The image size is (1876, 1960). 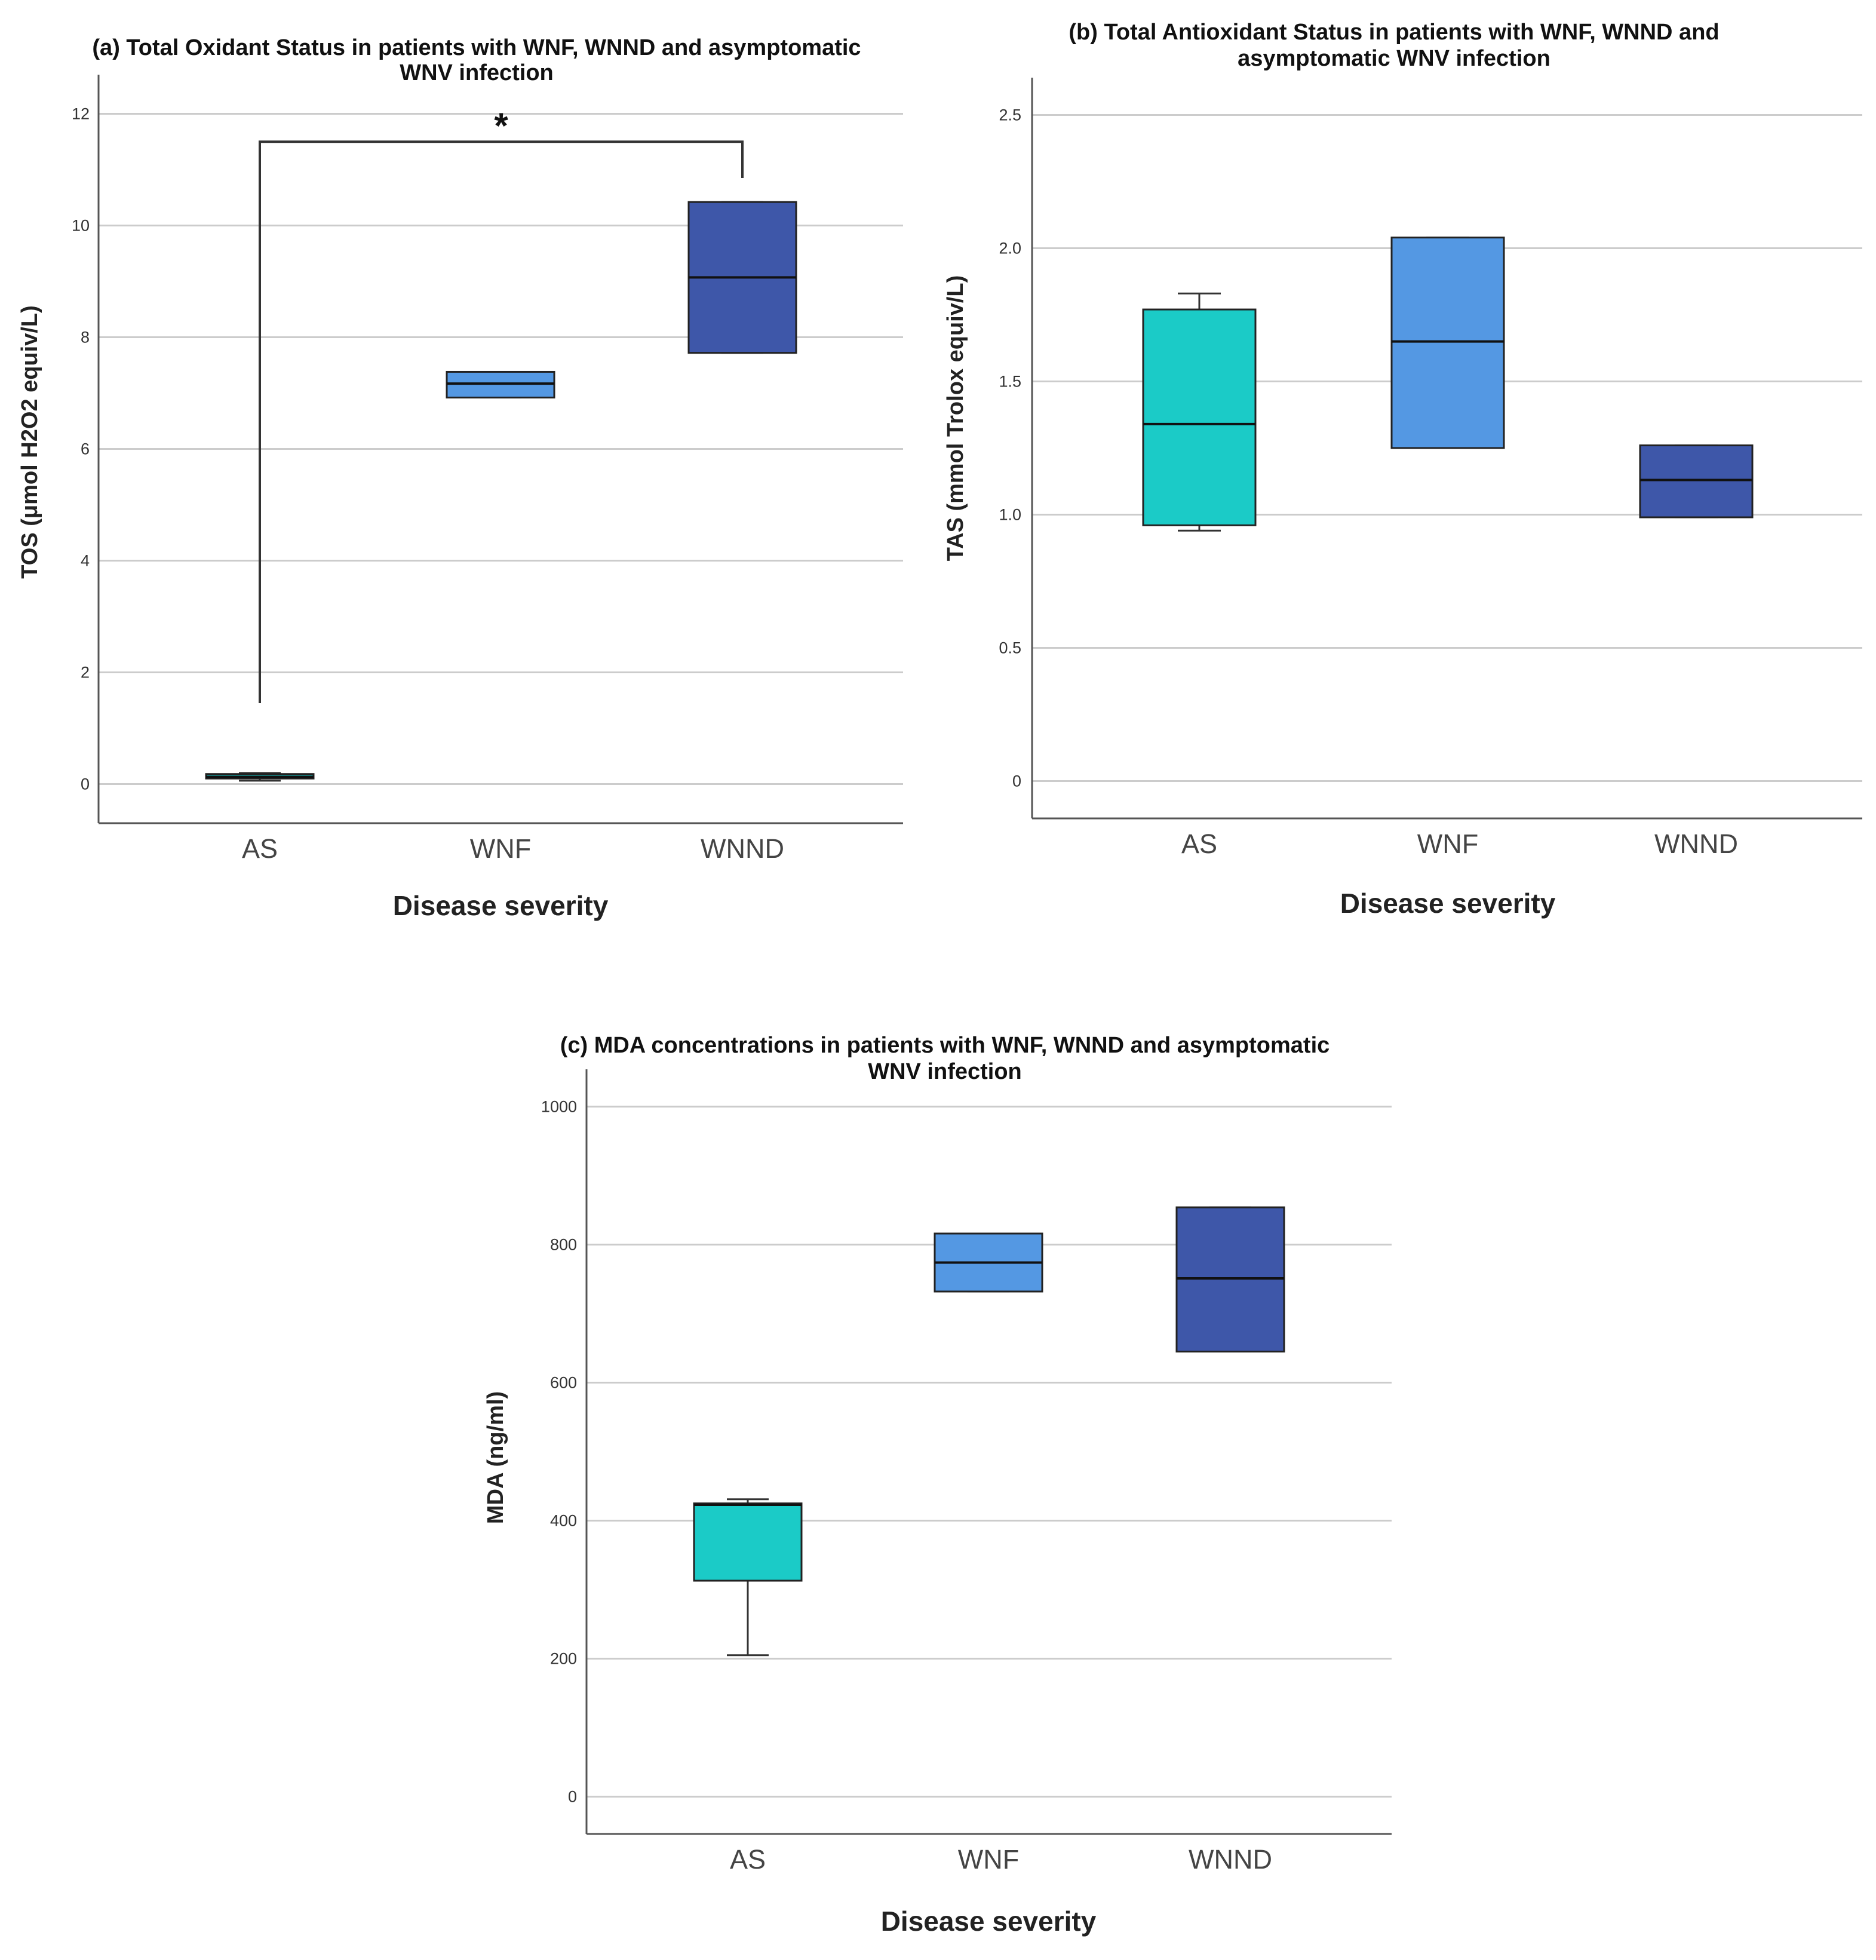 I want to click on y-tick-label: 1.0, so click(x=1010, y=515).